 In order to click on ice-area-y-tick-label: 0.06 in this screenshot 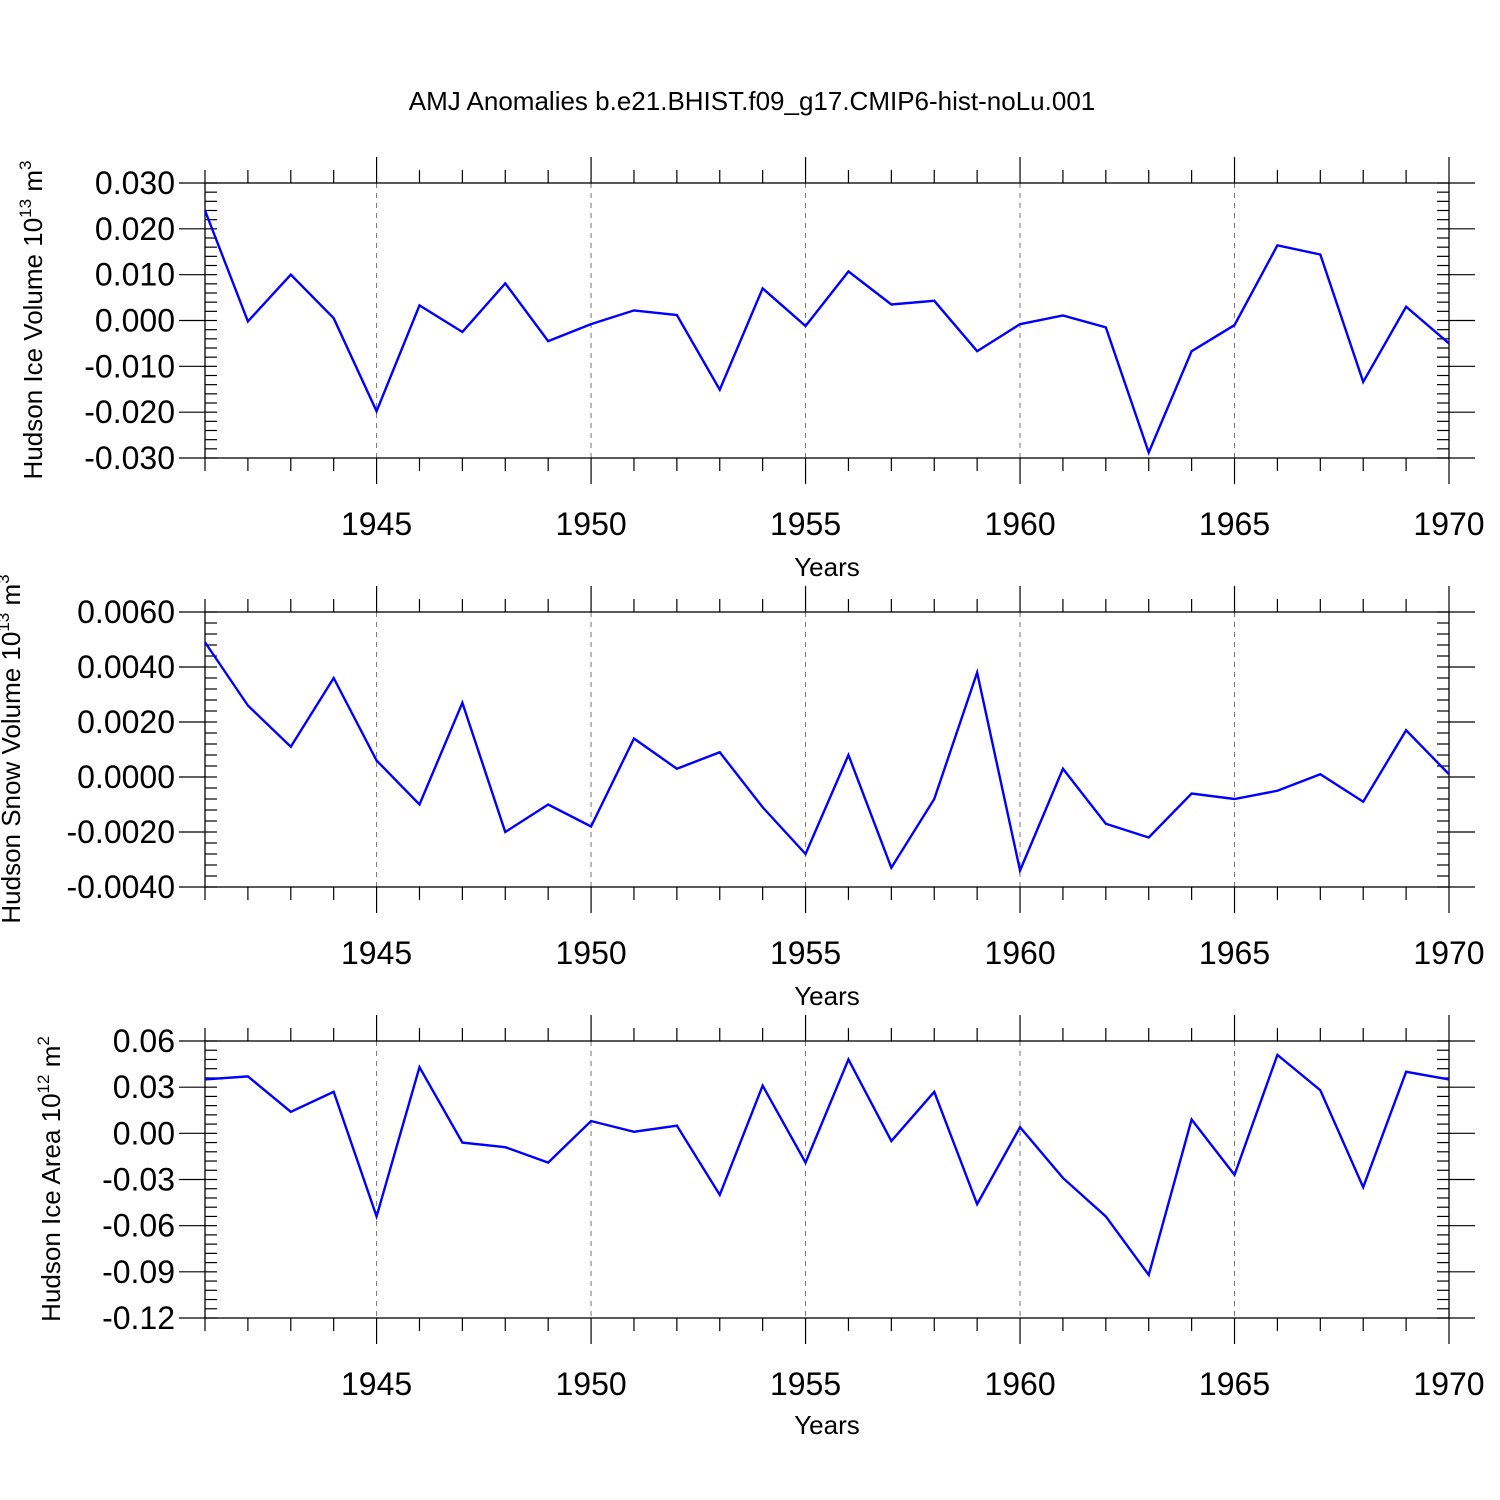, I will do `click(144, 1041)`.